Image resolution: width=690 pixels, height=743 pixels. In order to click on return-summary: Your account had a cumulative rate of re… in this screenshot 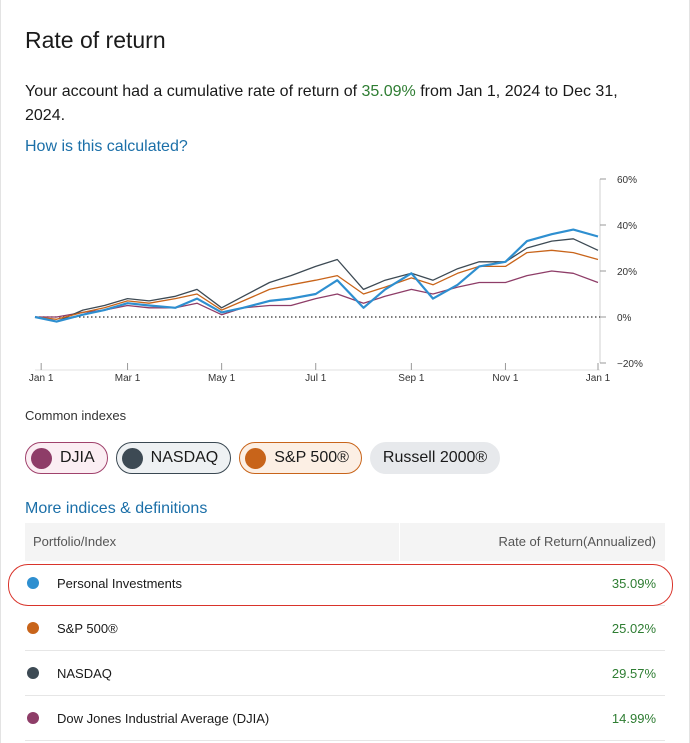, I will do `click(340, 104)`.